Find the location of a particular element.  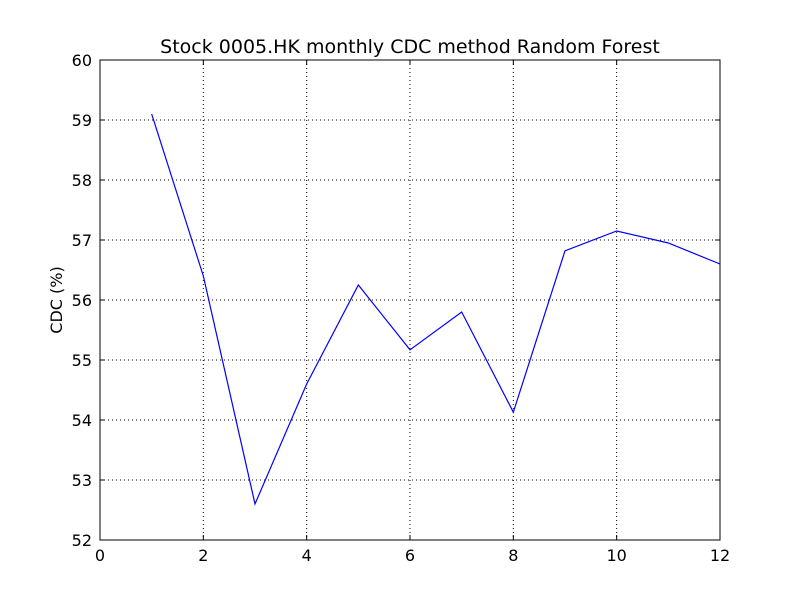

y-tick-label: 52 is located at coordinates (82, 540).